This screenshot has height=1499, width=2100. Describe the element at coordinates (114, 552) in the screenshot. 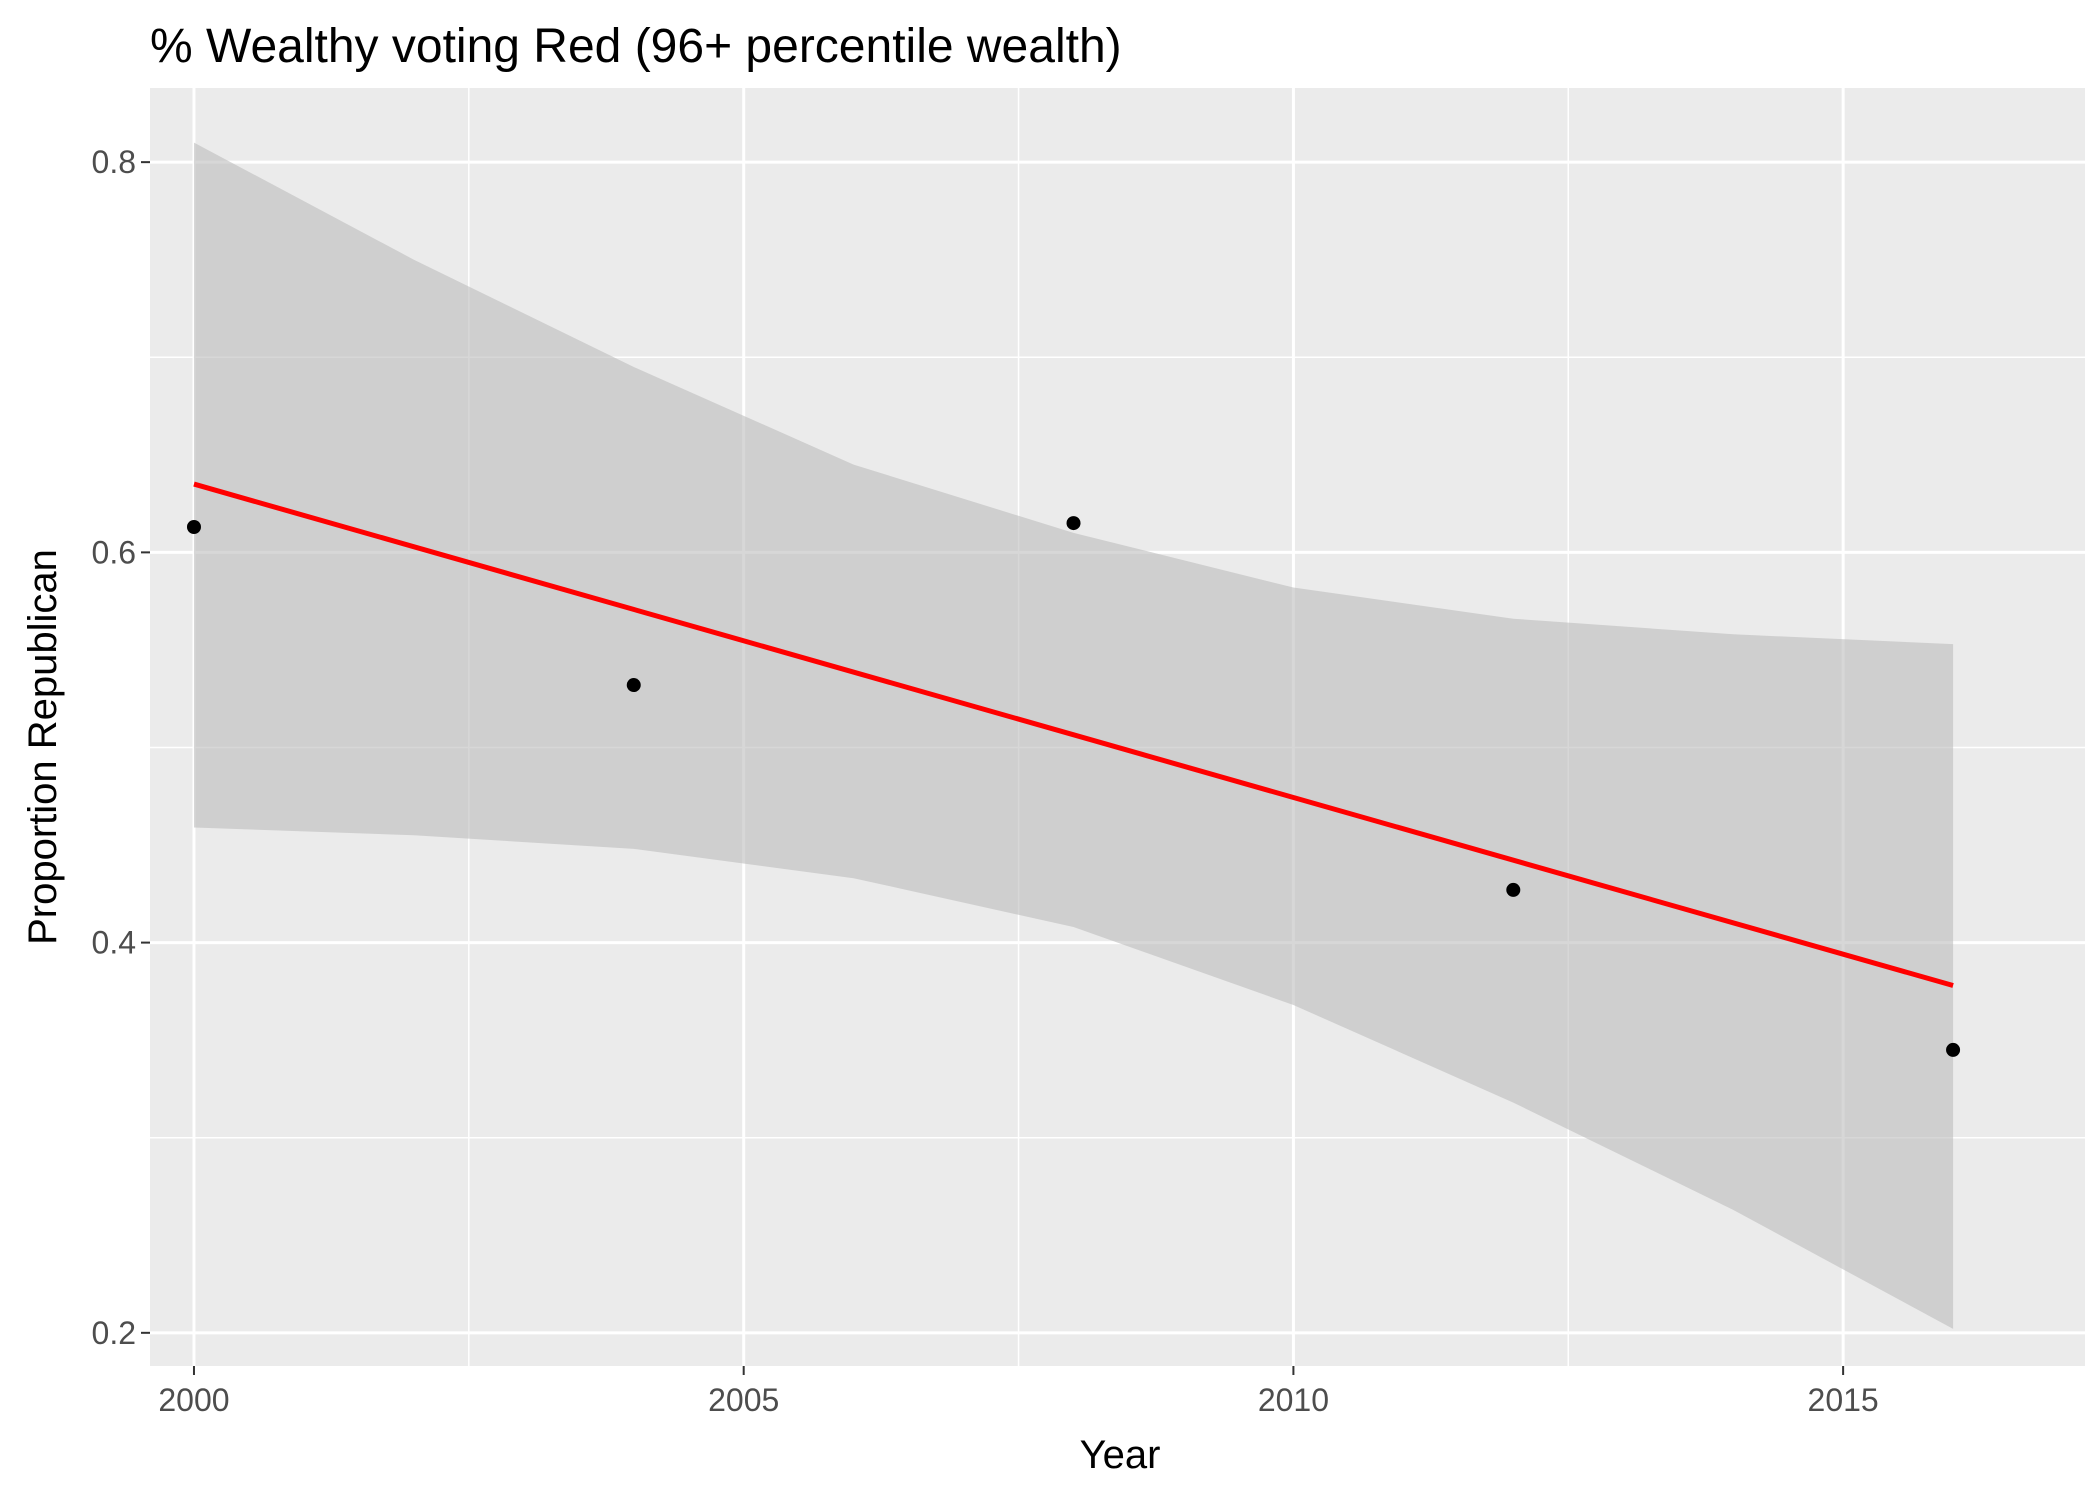

I see `y-tick-label: 0.6` at that location.